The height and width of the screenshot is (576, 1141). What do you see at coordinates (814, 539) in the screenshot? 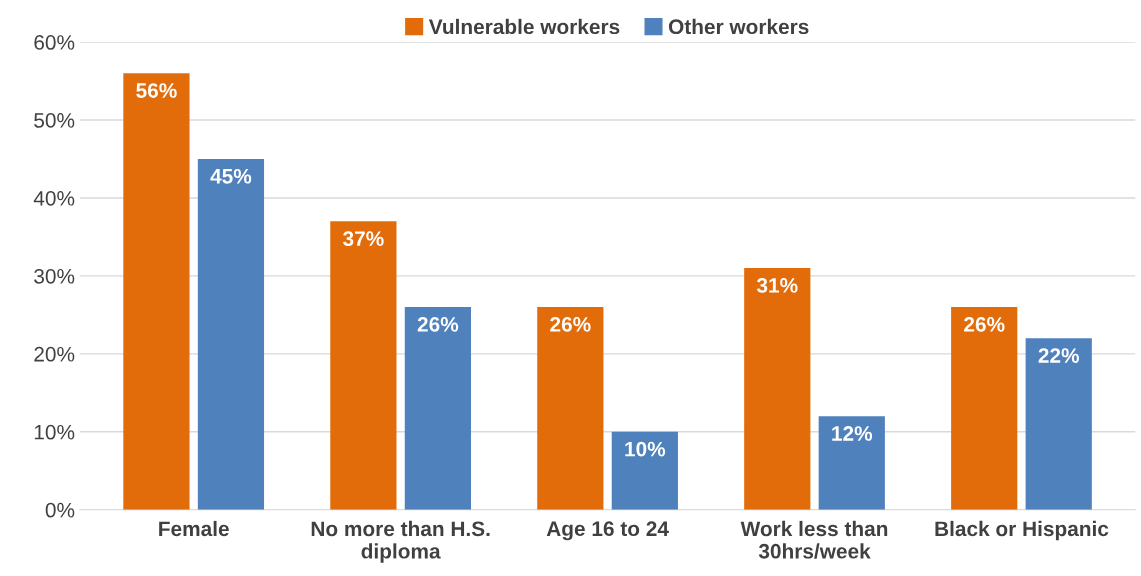
I see `x-tick-label: Work less than 30hrs/week` at bounding box center [814, 539].